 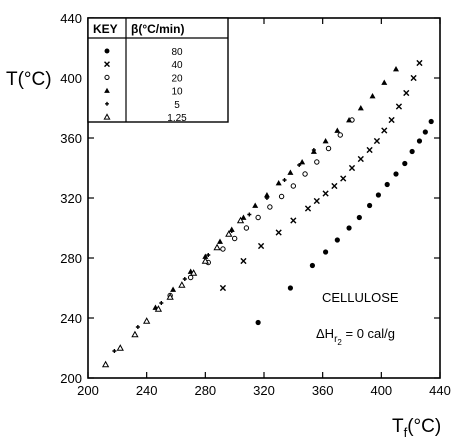 I want to click on x-tick-label: 240, so click(x=147, y=390).